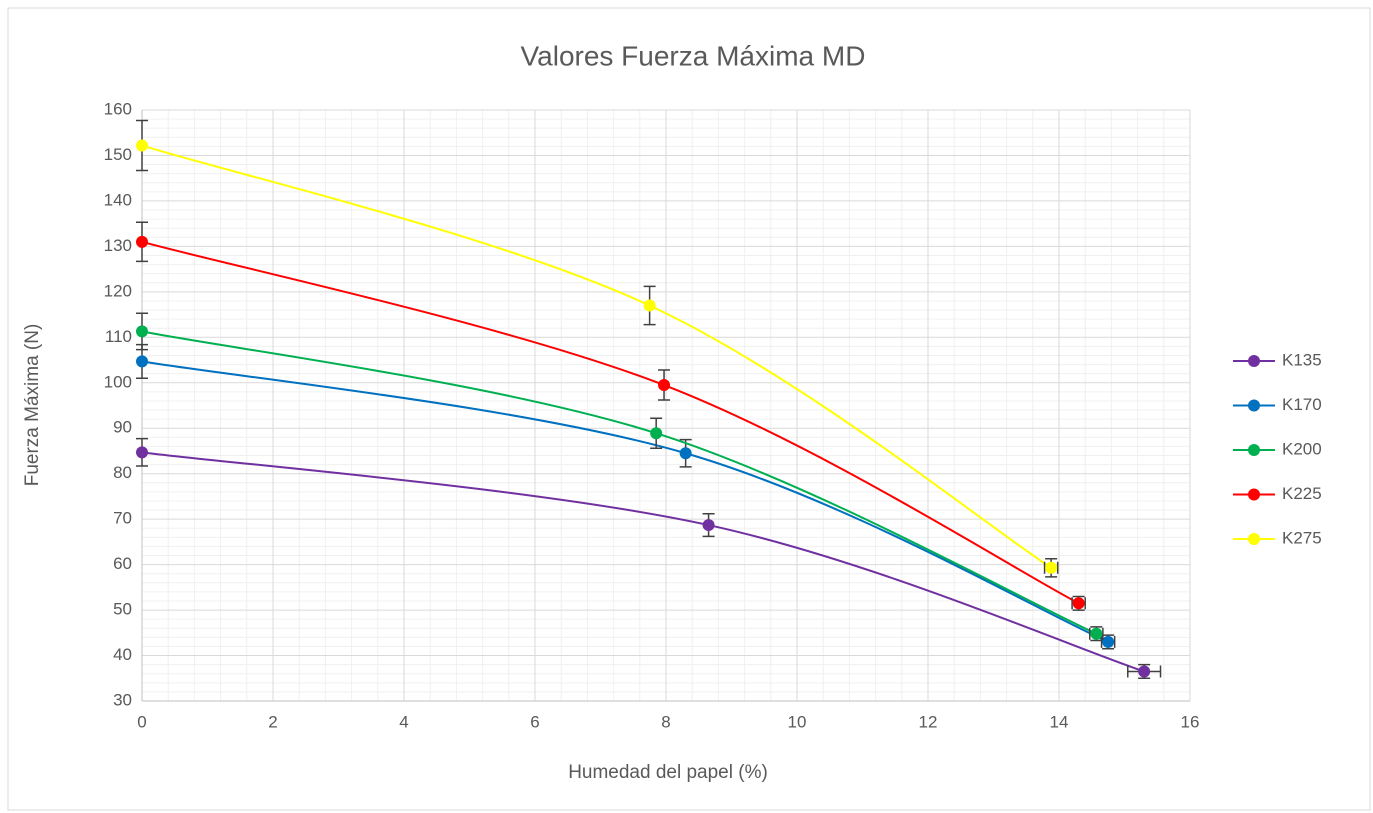  What do you see at coordinates (797, 721) in the screenshot?
I see `x-tick-label: 10` at bounding box center [797, 721].